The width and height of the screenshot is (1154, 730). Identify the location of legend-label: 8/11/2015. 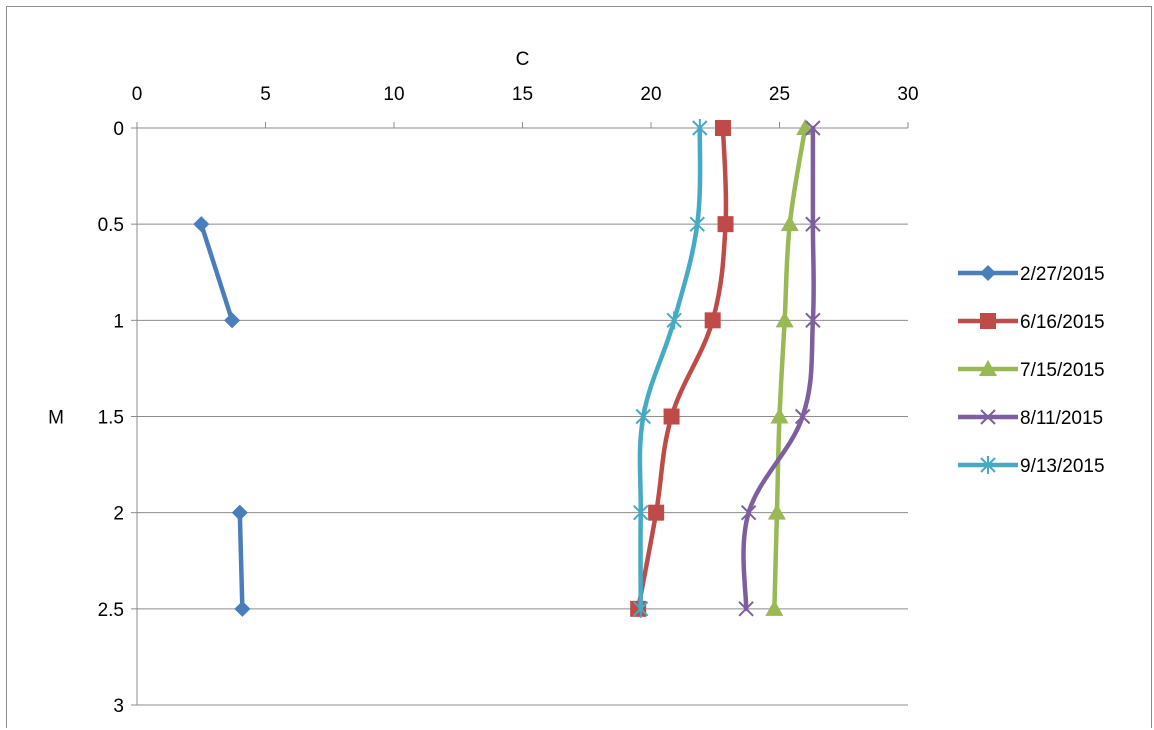
(1061, 418).